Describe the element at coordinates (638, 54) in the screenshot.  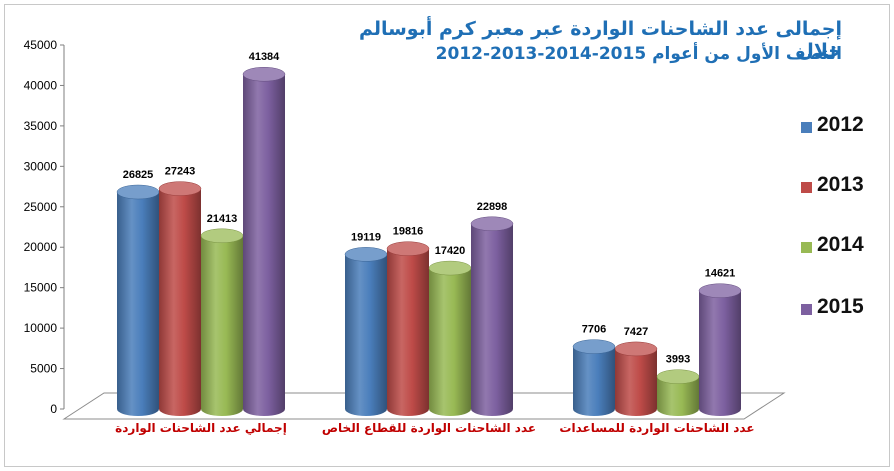
I see `chart-title-line2: النصف الأول من أعوام 2015-2014-2013-2012` at that location.